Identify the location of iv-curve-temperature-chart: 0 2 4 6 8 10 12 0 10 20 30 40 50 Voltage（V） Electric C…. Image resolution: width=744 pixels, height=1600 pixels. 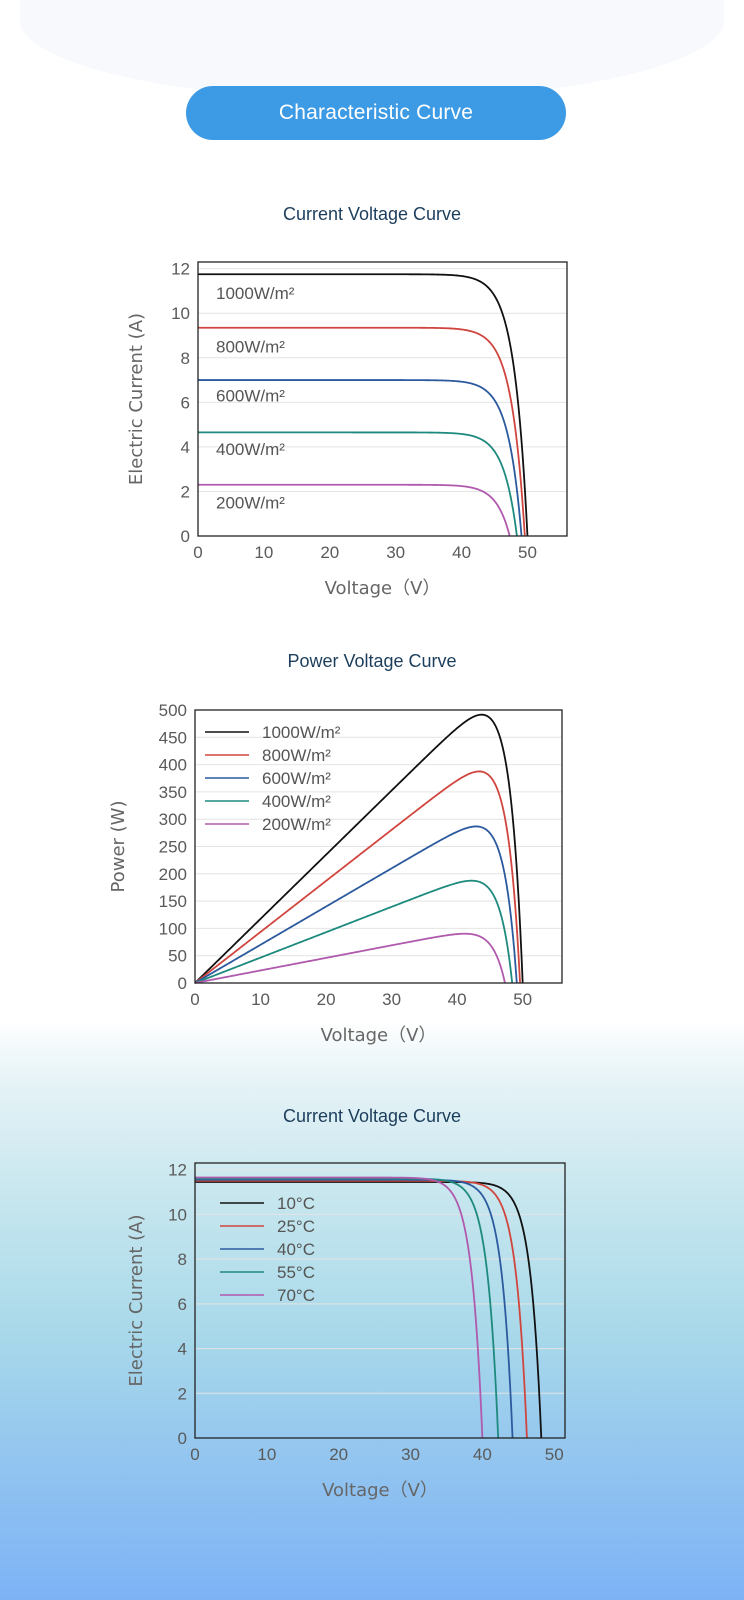
(346, 1331).